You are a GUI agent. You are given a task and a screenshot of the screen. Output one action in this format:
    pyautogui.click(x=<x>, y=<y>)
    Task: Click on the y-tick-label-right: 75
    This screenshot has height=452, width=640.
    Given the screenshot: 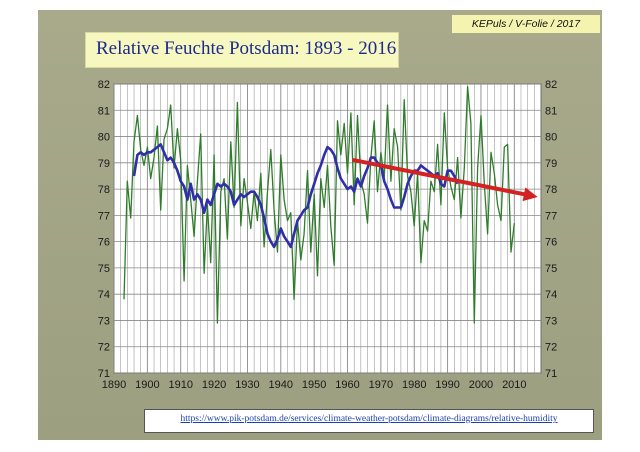 What is the action you would take?
    pyautogui.click(x=551, y=269)
    